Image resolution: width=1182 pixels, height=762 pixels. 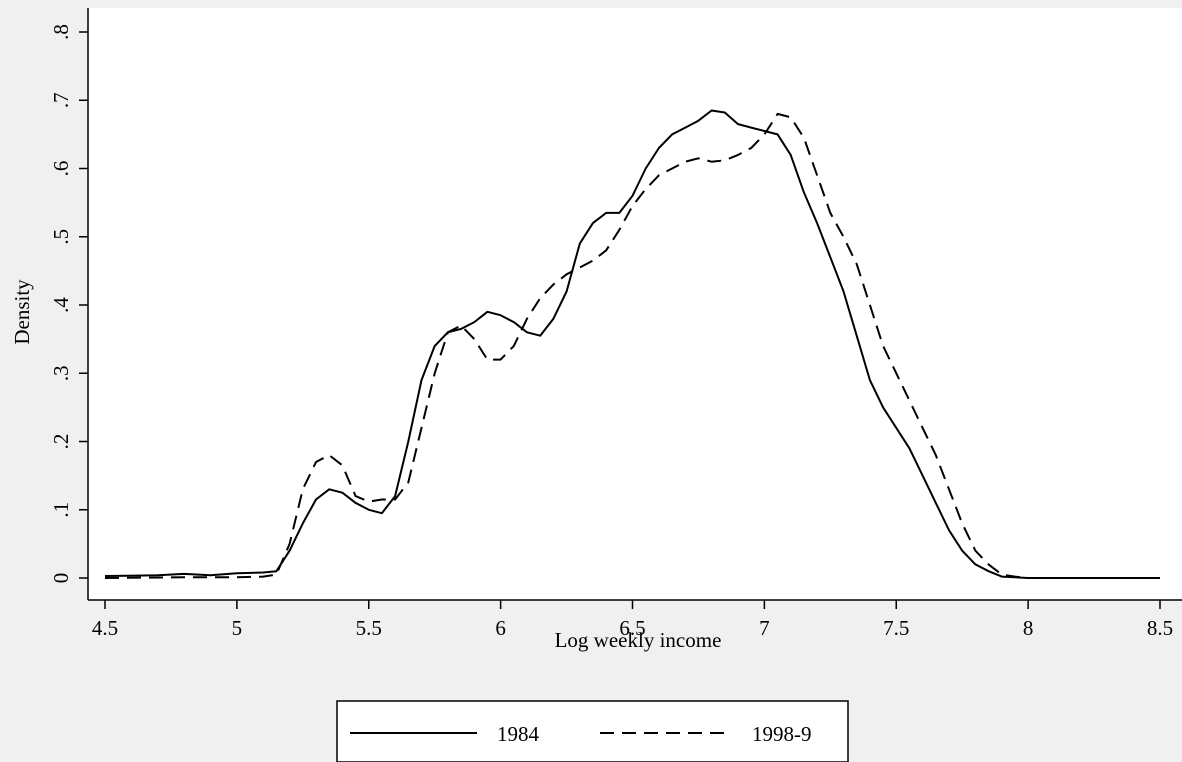 I want to click on y-tick-label: .6, so click(x=61, y=169).